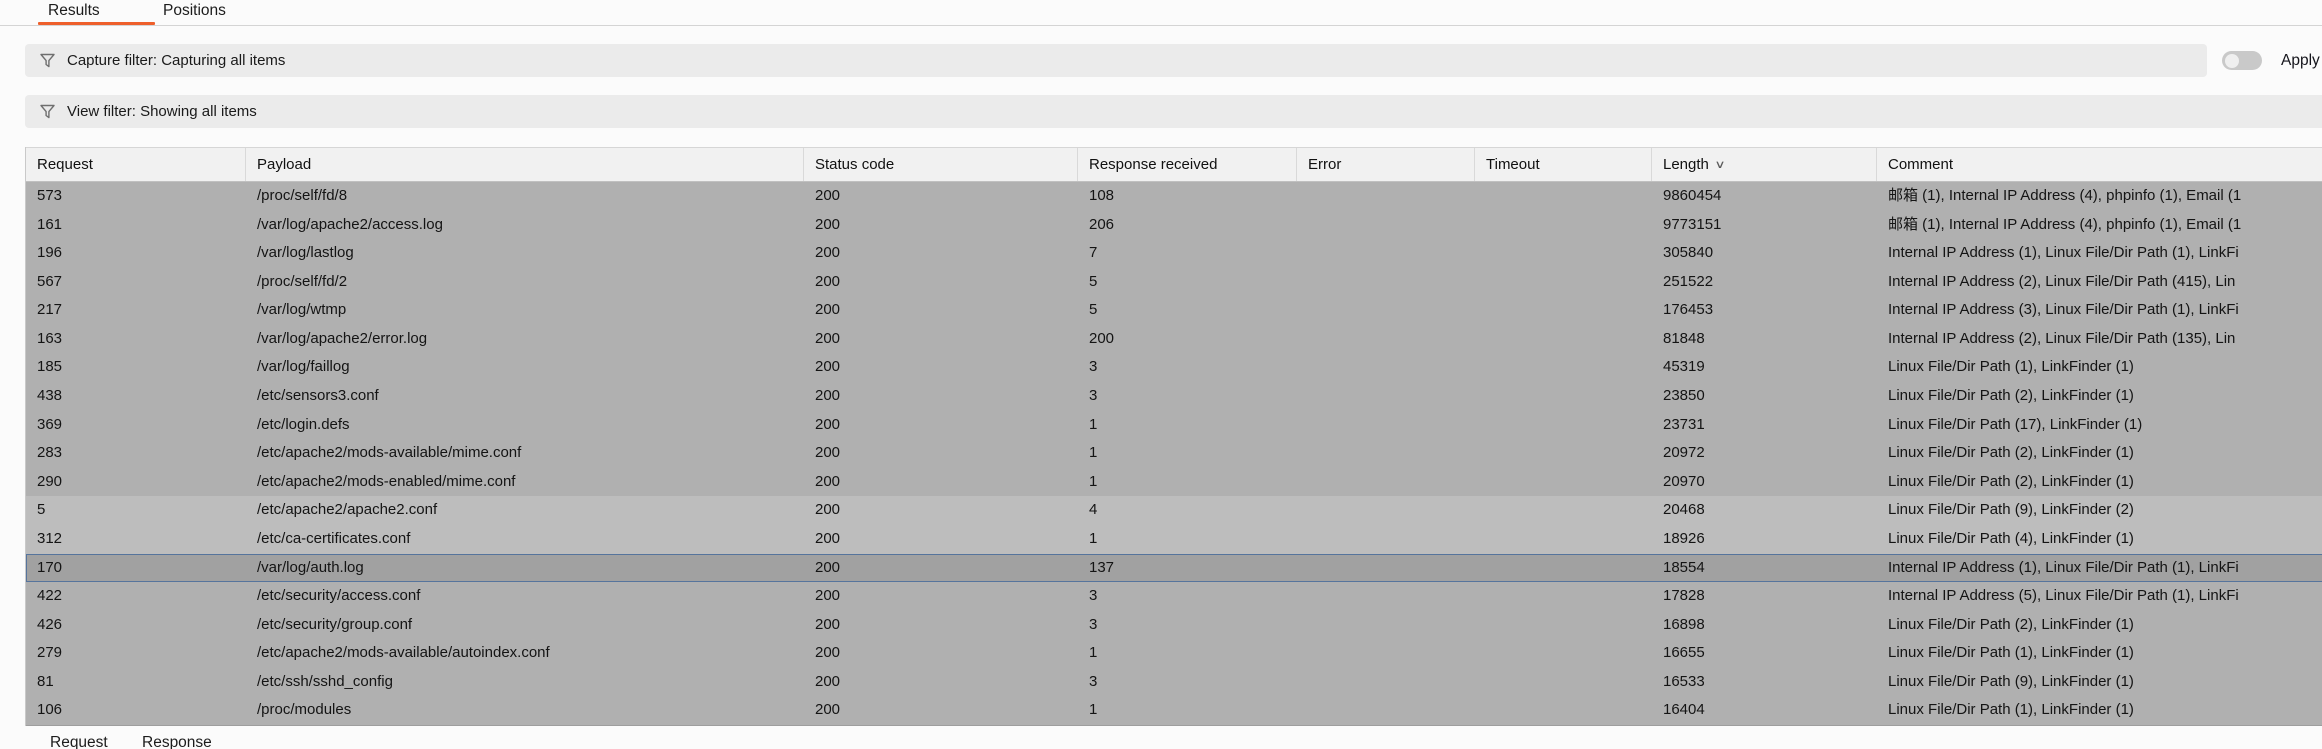  Describe the element at coordinates (1187, 164) in the screenshot. I see `column-header-response-received: Response received` at that location.